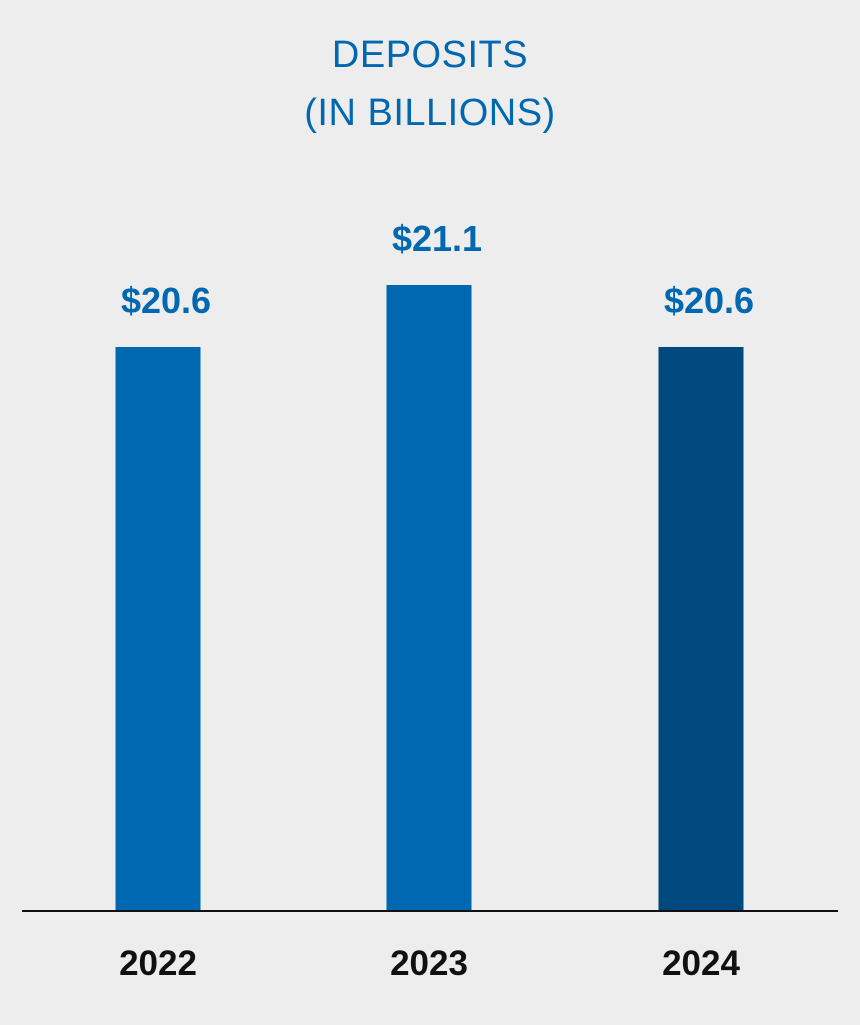  Describe the element at coordinates (166, 300) in the screenshot. I see `value-label-2022: $20.6` at that location.